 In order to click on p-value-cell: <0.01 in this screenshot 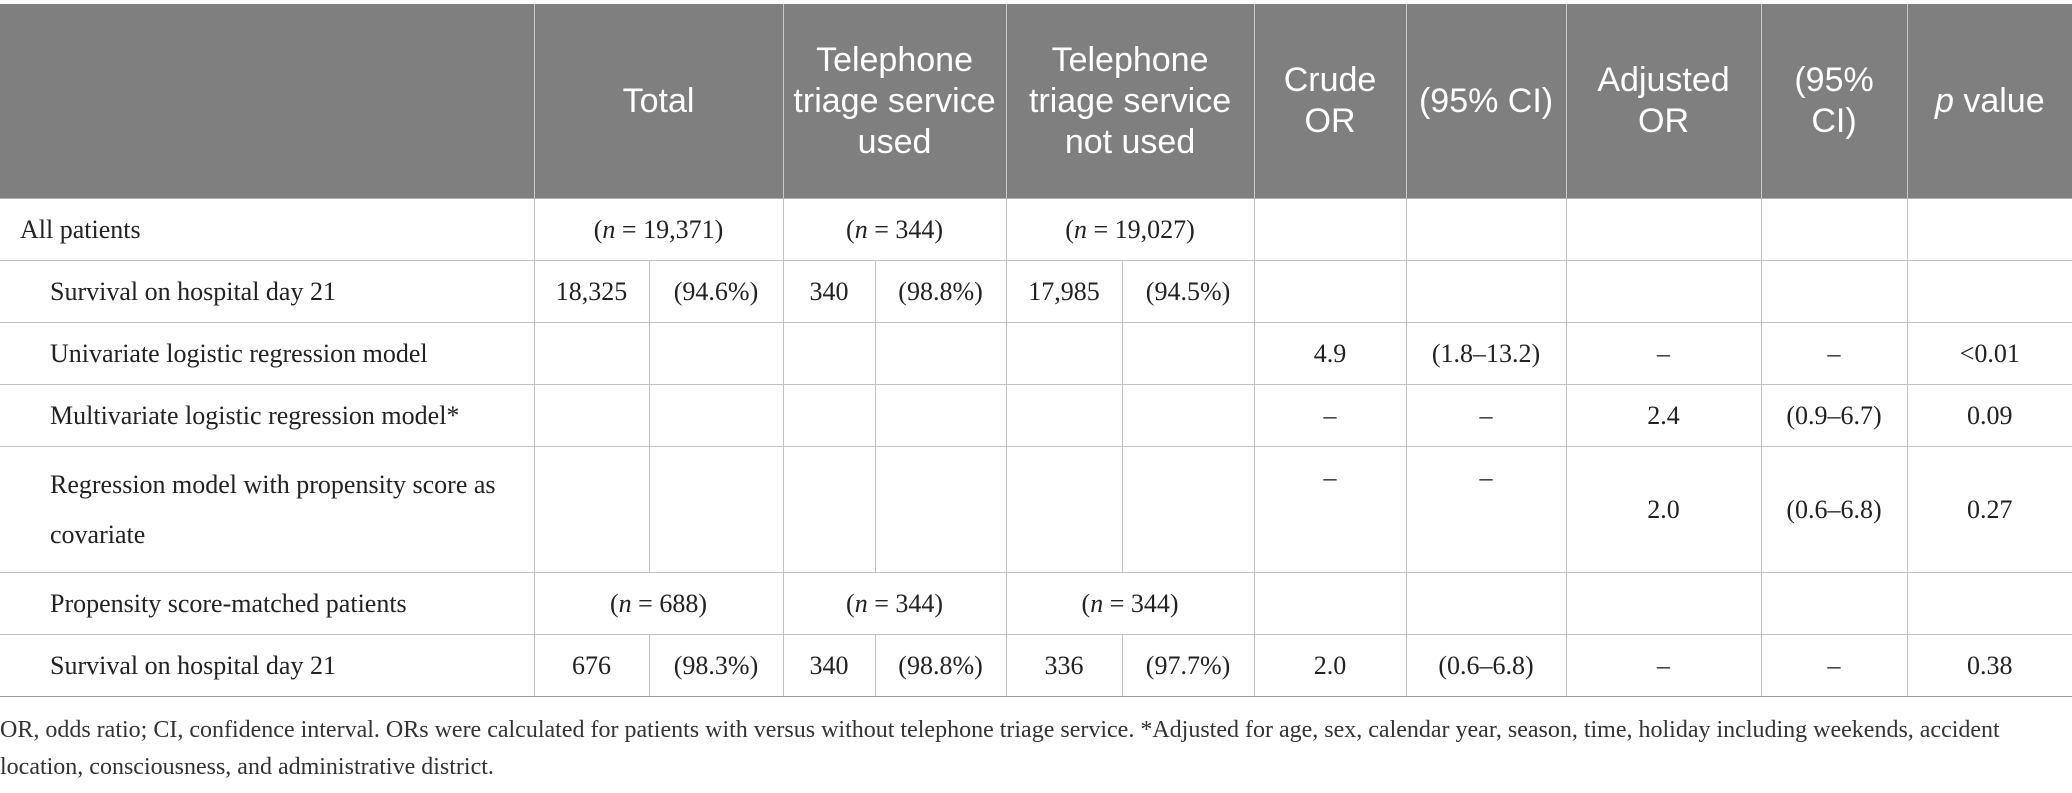, I will do `click(1989, 353)`.